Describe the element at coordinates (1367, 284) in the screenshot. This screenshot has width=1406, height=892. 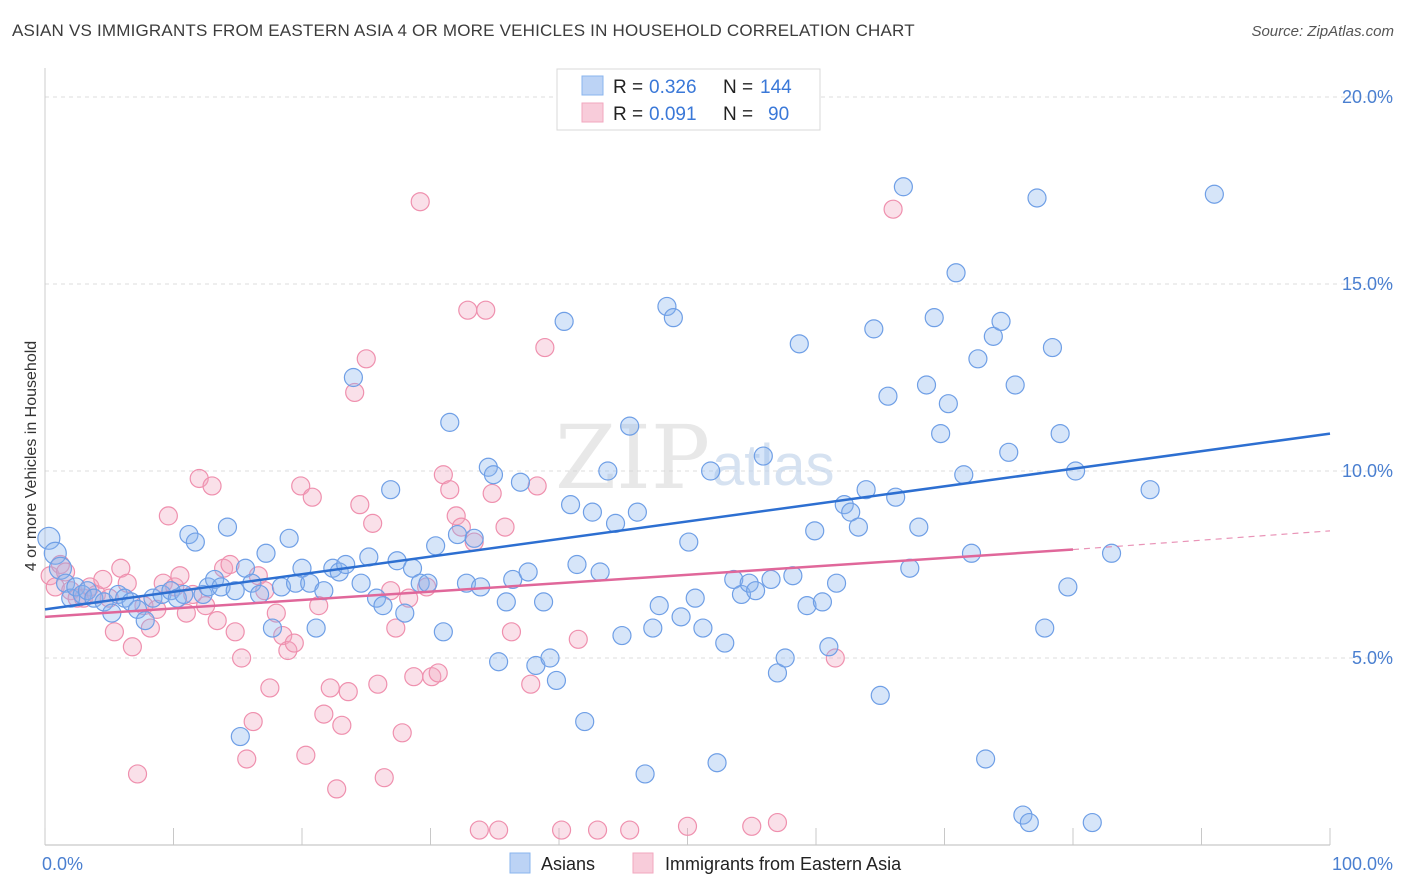
I see `y-tick-label-2: 15.0%` at that location.